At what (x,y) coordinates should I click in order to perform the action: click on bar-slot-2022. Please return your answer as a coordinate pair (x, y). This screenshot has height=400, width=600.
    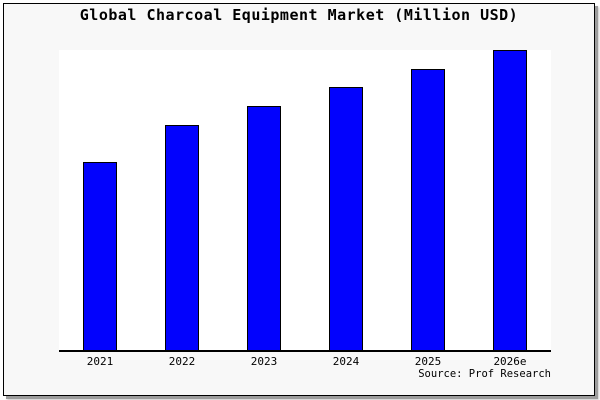
    Looking at the image, I should click on (182, 200).